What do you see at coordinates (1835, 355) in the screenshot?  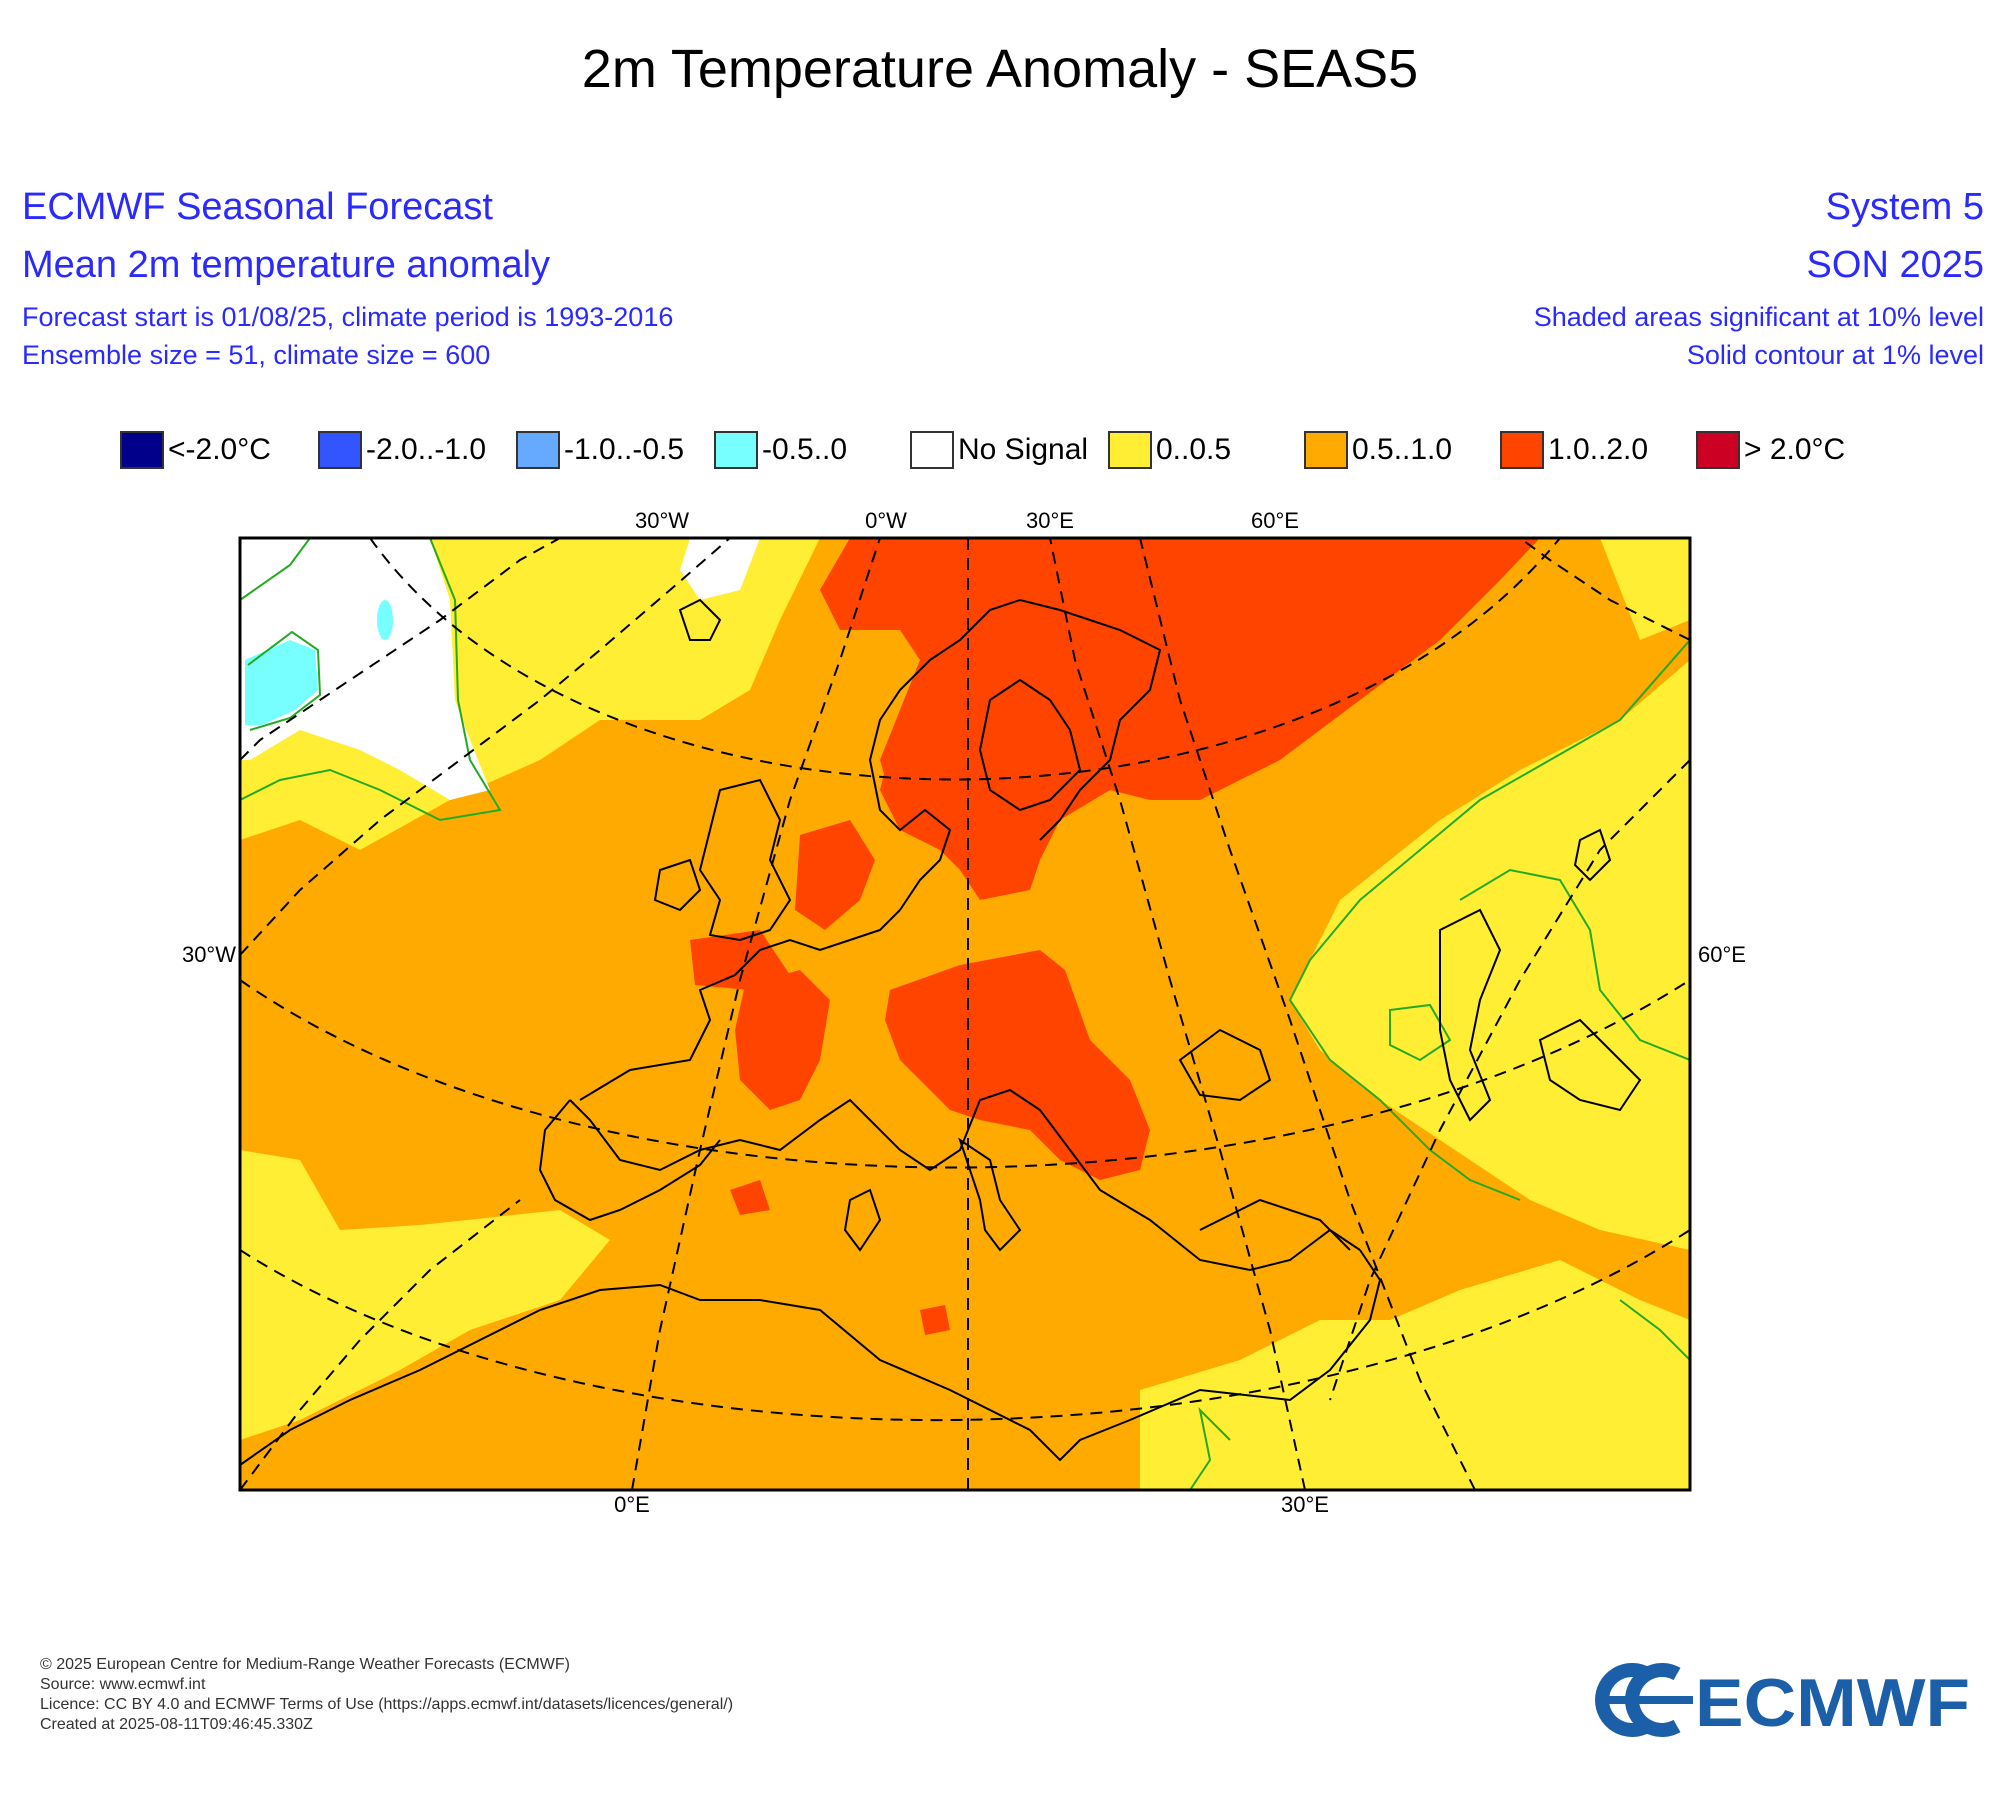 I see `contour-info: Solid contour at 1% level` at bounding box center [1835, 355].